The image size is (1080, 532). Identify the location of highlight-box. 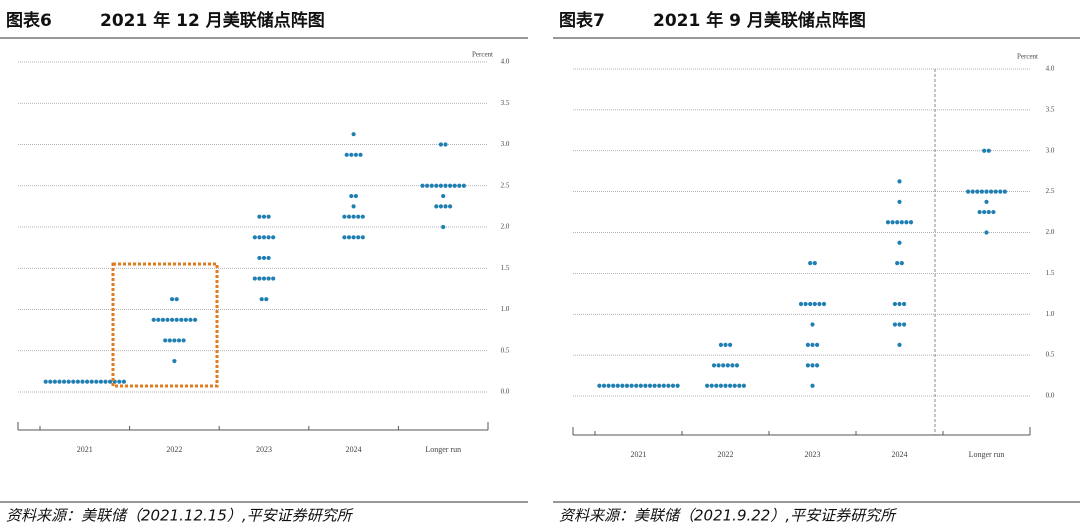
(165, 325).